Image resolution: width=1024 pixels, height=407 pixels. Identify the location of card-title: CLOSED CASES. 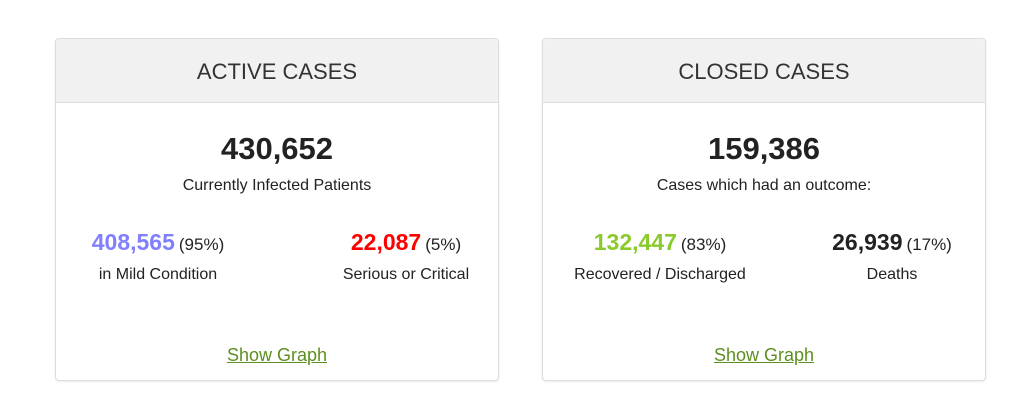
(764, 71).